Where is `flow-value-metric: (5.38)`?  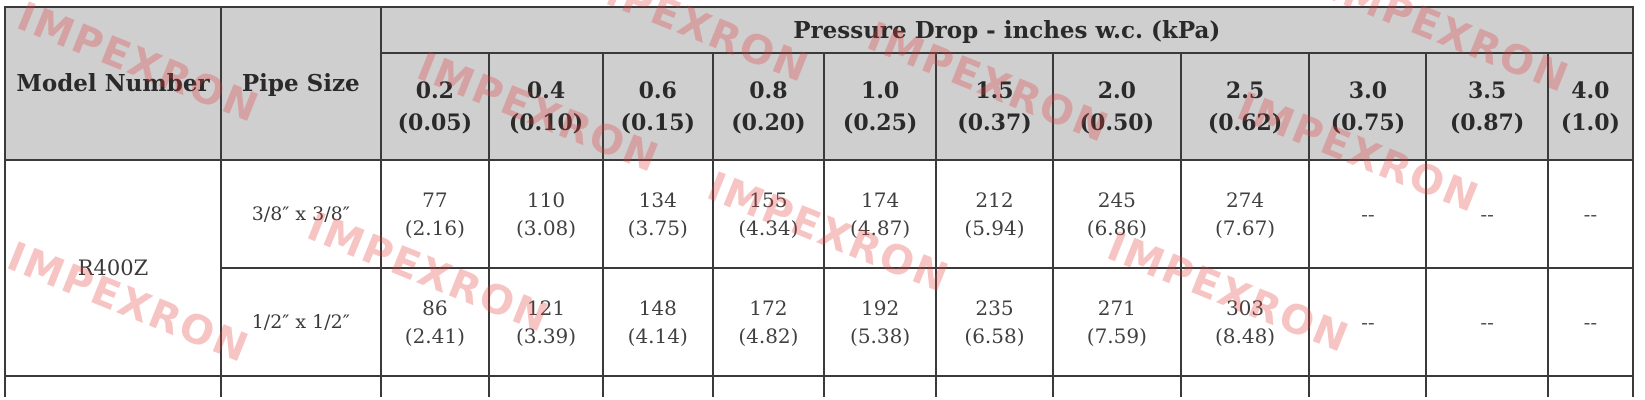
flow-value-metric: (5.38) is located at coordinates (880, 336).